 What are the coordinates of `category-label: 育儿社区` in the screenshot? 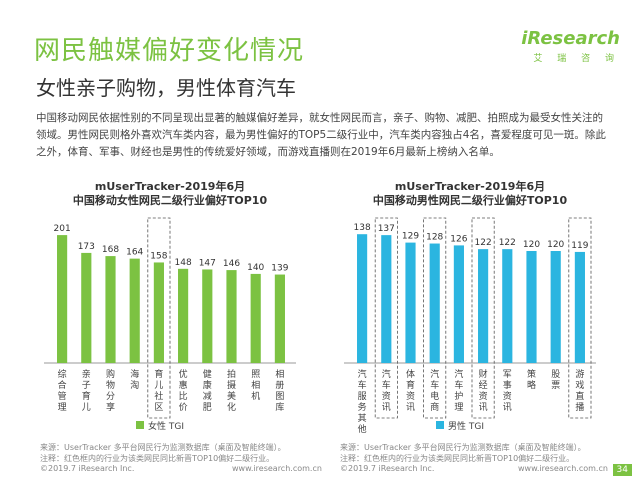 It's located at (158, 390).